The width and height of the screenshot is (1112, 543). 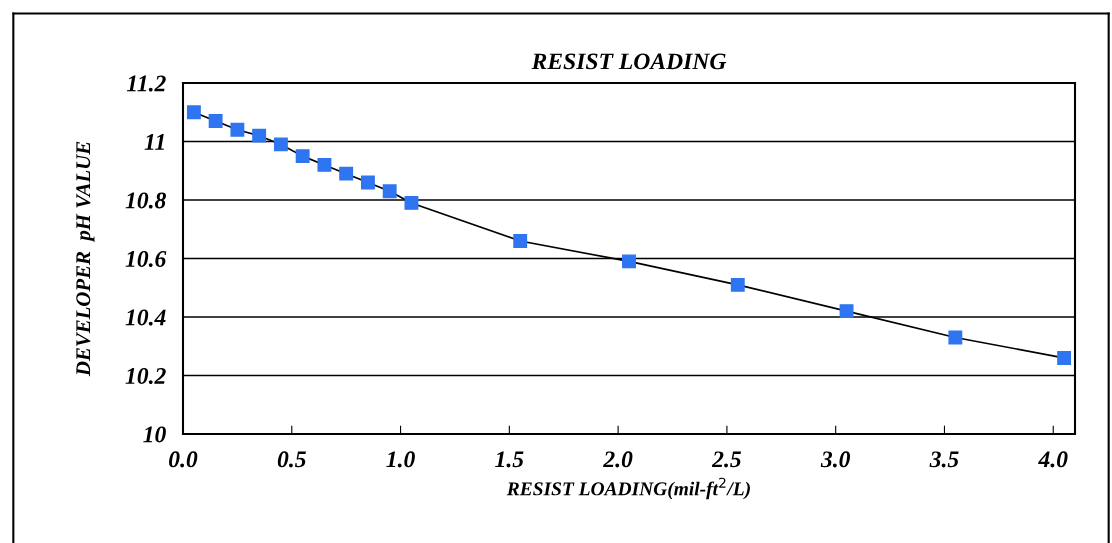 What do you see at coordinates (145, 376) in the screenshot?
I see `y-tick-label: 10.2` at bounding box center [145, 376].